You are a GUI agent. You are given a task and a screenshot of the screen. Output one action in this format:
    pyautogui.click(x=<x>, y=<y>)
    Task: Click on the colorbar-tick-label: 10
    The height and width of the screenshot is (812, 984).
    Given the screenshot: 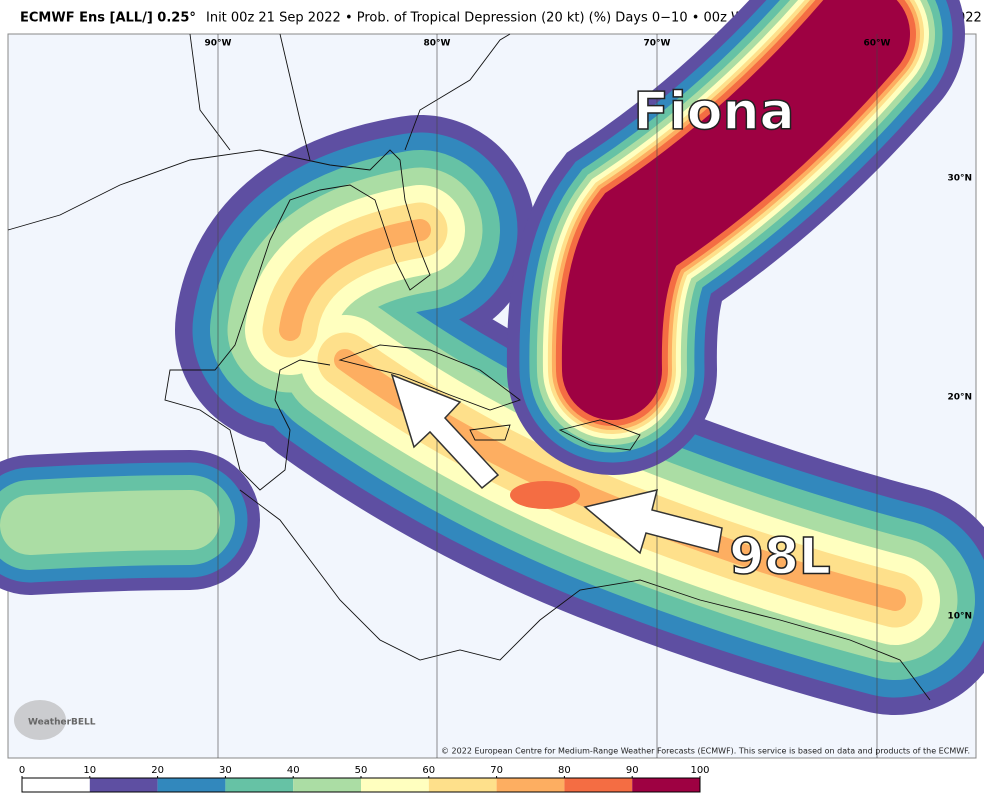 What is the action you would take?
    pyautogui.click(x=89, y=770)
    